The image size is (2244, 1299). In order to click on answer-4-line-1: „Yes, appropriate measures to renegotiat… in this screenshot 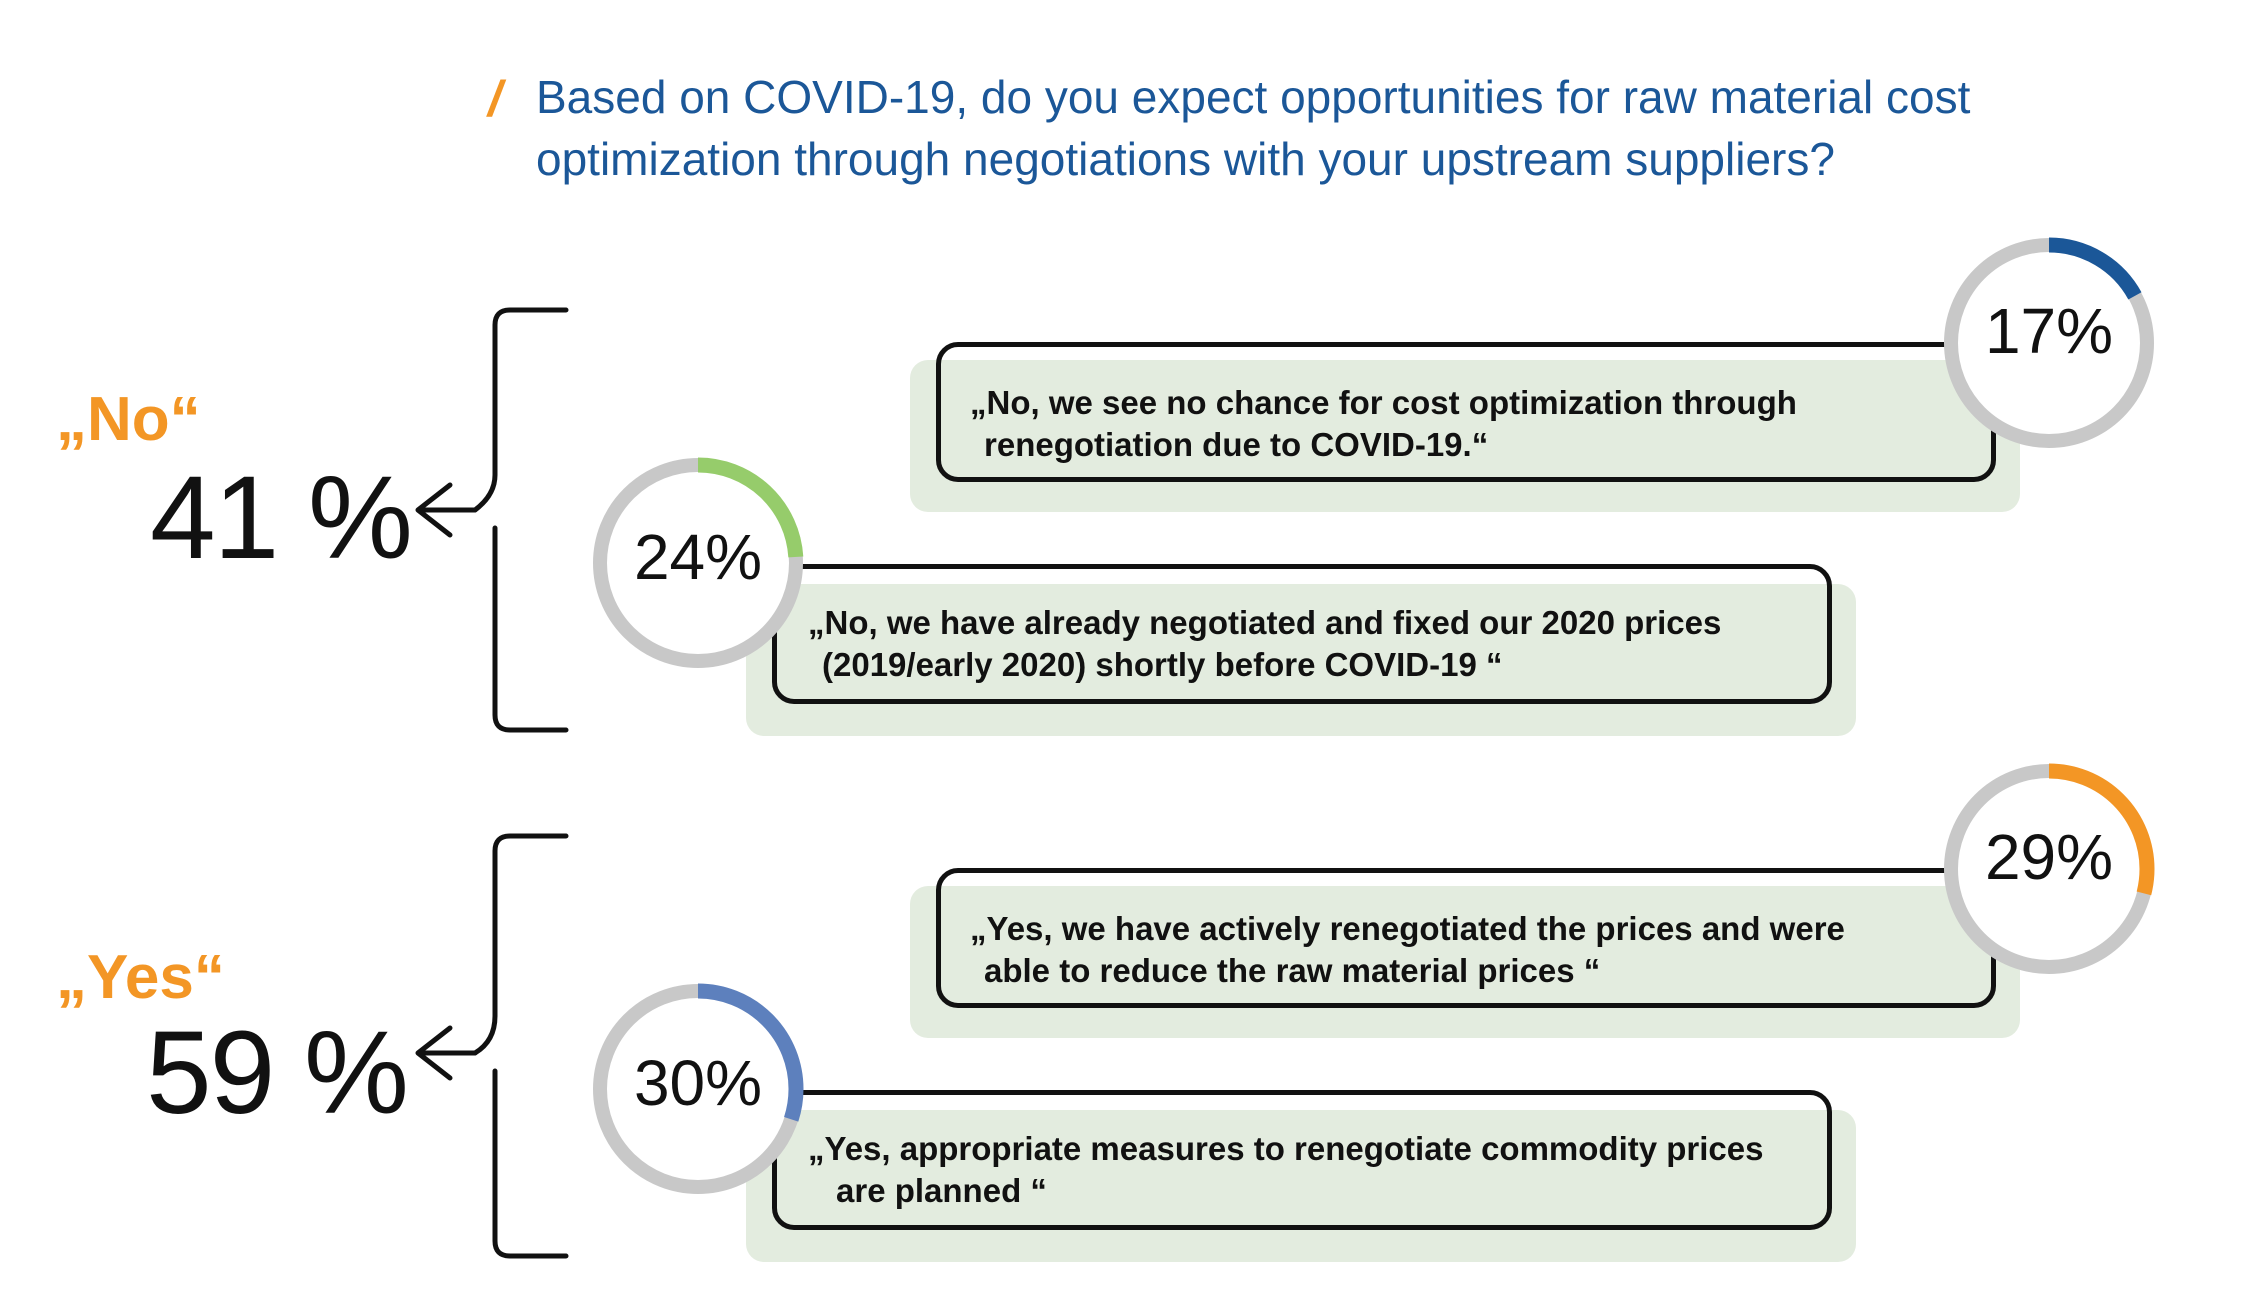, I will do `click(1286, 1148)`.